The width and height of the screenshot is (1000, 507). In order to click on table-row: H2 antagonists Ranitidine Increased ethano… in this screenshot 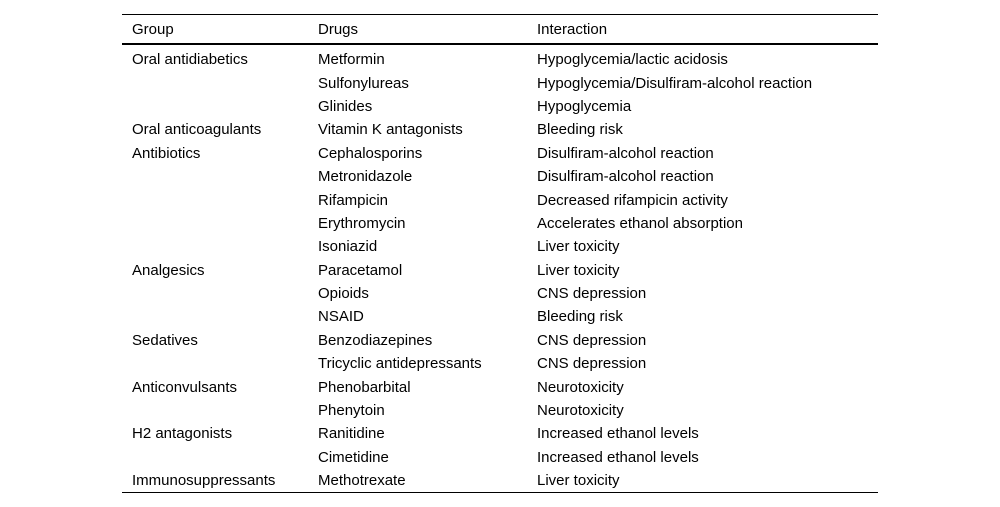, I will do `click(500, 433)`.